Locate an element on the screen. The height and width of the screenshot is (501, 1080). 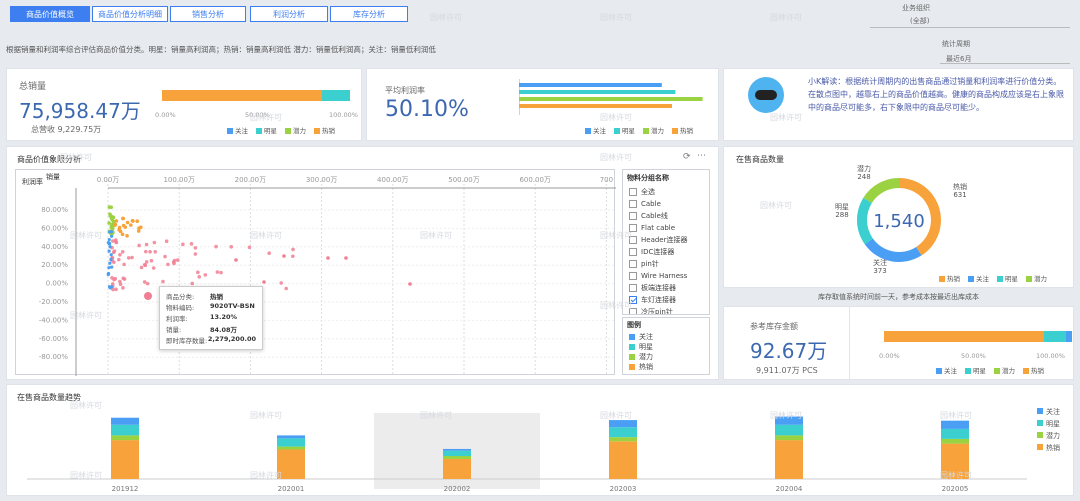
period-filter-label: 统计周期 is located at coordinates (956, 44).